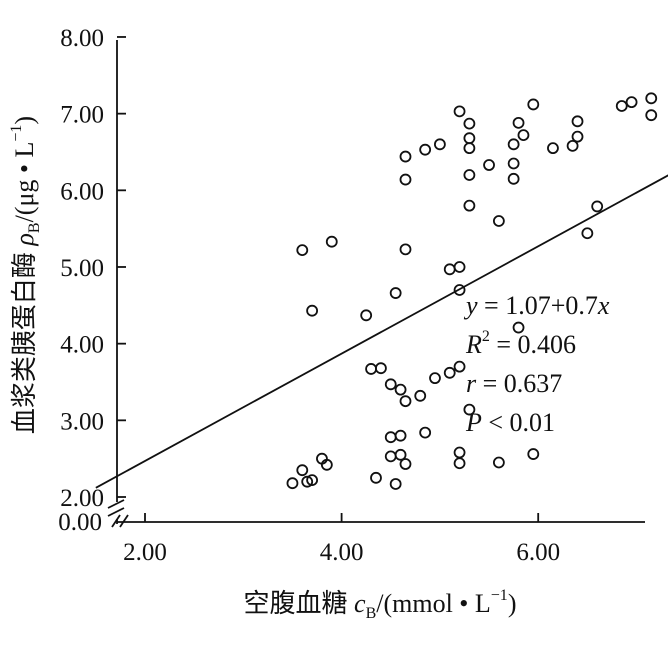  What do you see at coordinates (82, 268) in the screenshot?
I see `y-tick-label: 5.00` at bounding box center [82, 268].